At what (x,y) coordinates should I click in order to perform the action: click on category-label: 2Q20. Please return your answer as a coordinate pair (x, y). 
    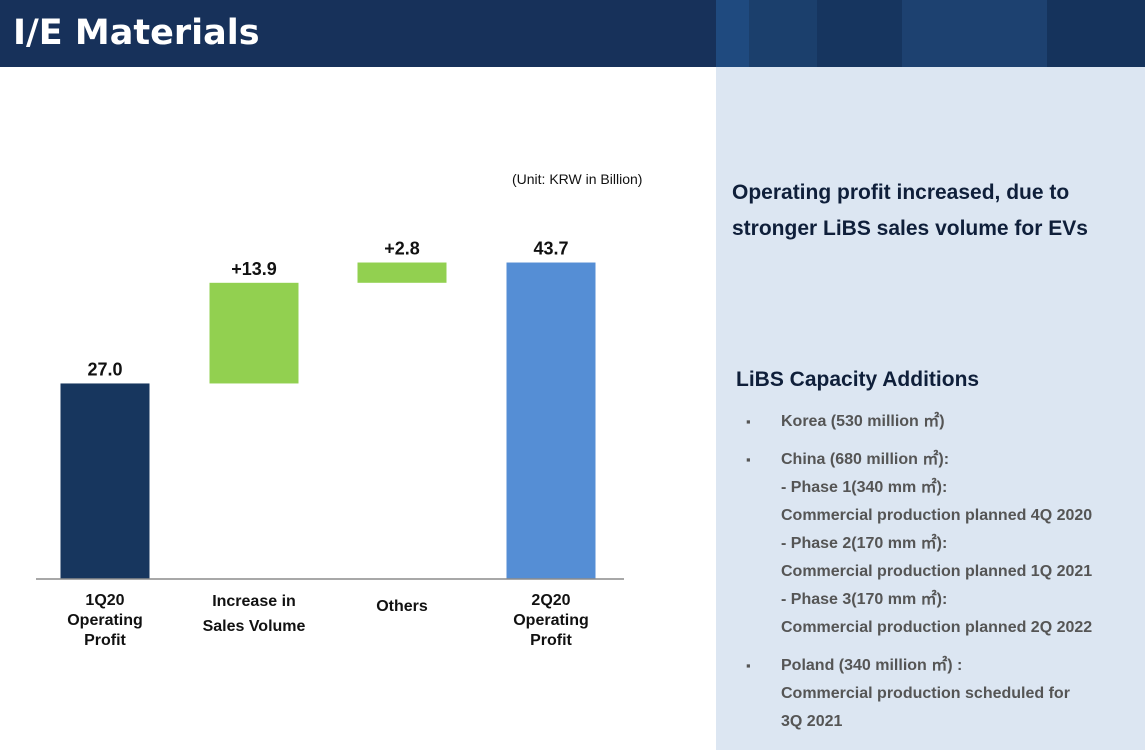
    Looking at the image, I should click on (550, 600).